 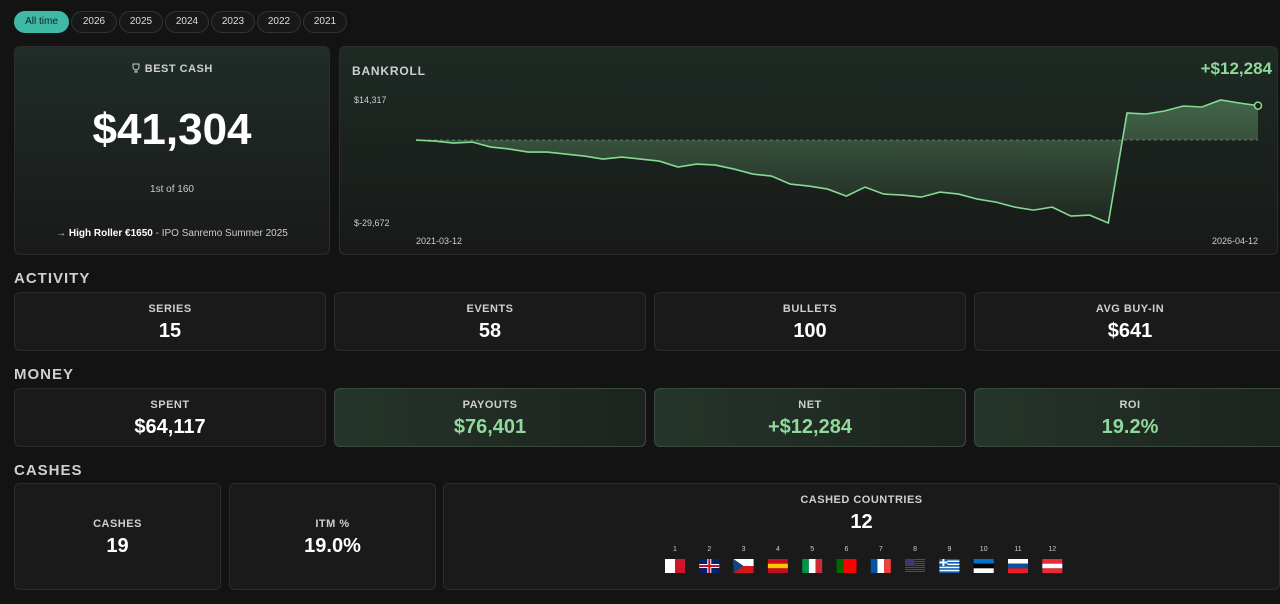 I want to click on stat-value: 19, so click(x=117, y=546).